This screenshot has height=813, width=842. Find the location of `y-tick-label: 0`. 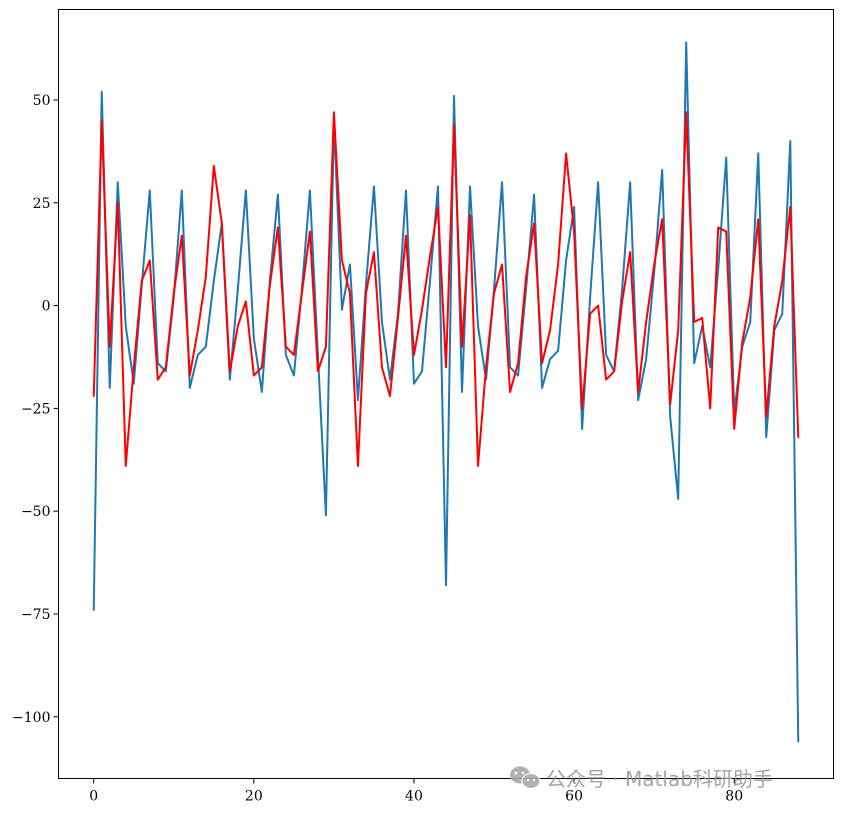

y-tick-label: 0 is located at coordinates (46, 307).